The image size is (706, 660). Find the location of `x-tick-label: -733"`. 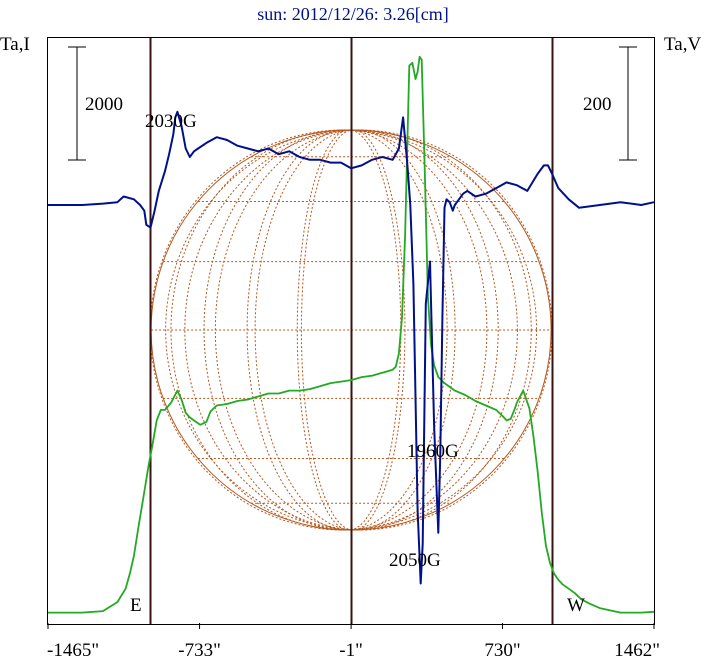

x-tick-label: -733" is located at coordinates (199, 650).